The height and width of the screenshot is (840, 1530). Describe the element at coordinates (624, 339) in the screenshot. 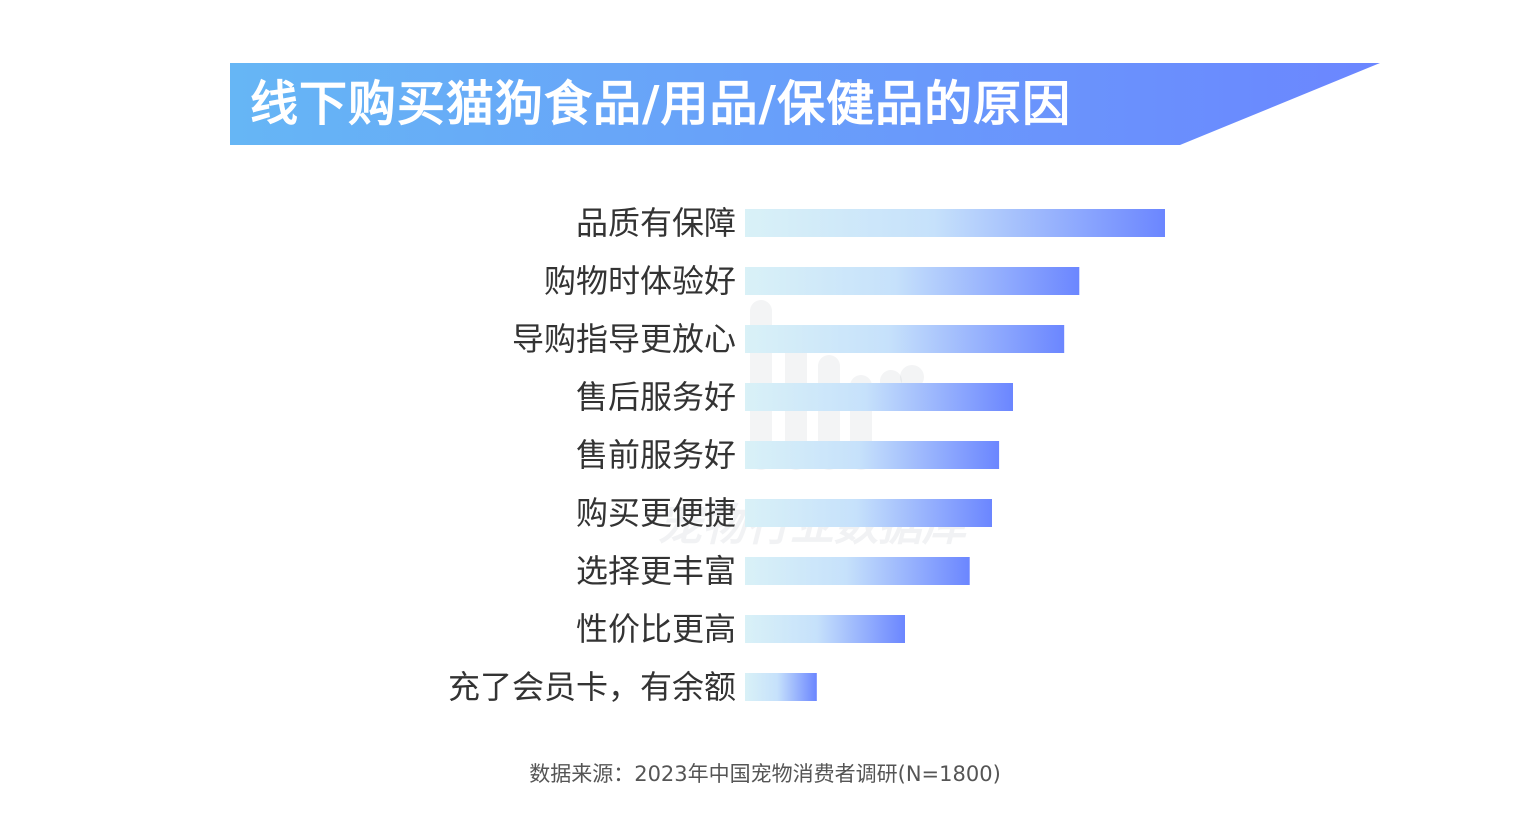

I see `category-label-3: 导购指导更放心` at that location.